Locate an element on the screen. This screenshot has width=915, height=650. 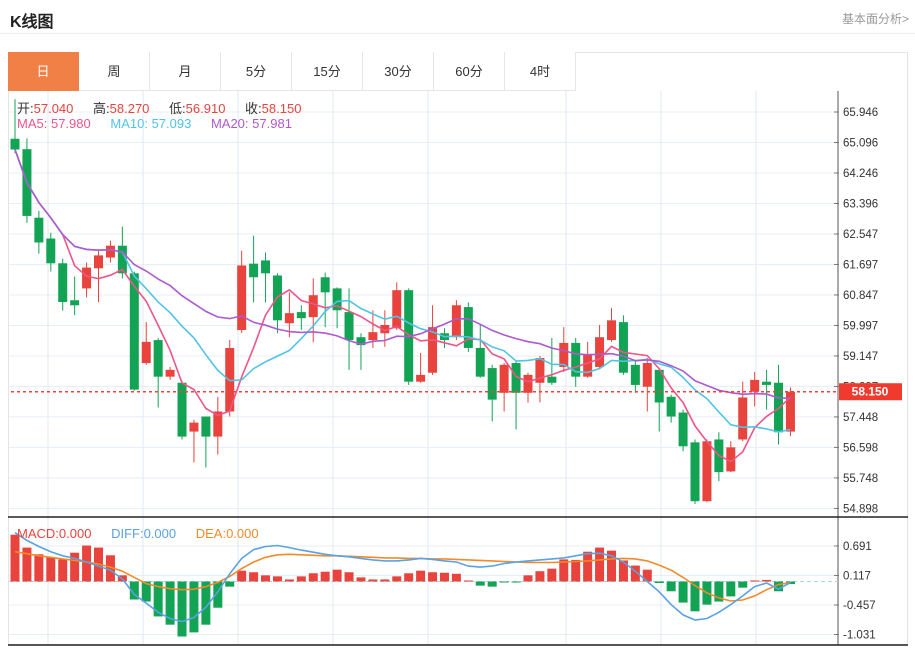
y-axis-label: 54.898 is located at coordinates (860, 509).